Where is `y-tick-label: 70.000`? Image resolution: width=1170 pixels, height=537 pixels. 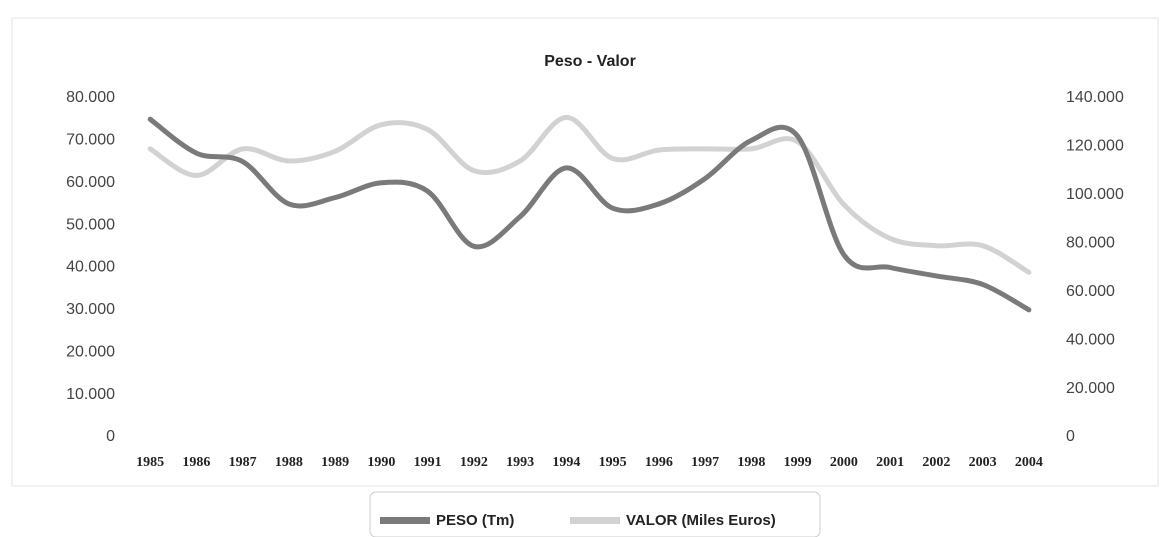 y-tick-label: 70.000 is located at coordinates (90, 140).